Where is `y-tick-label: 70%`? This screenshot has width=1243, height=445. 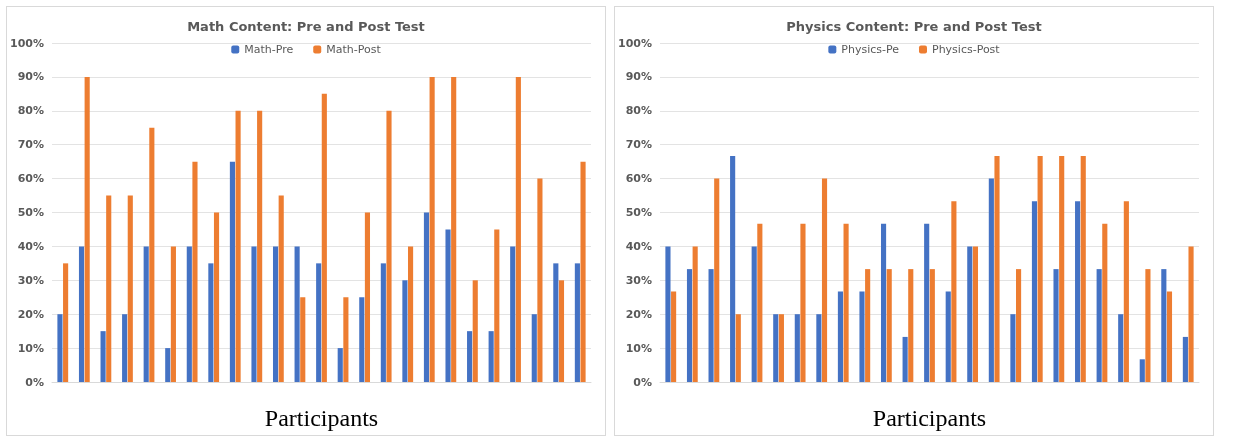 y-tick-label: 70% is located at coordinates (30, 145).